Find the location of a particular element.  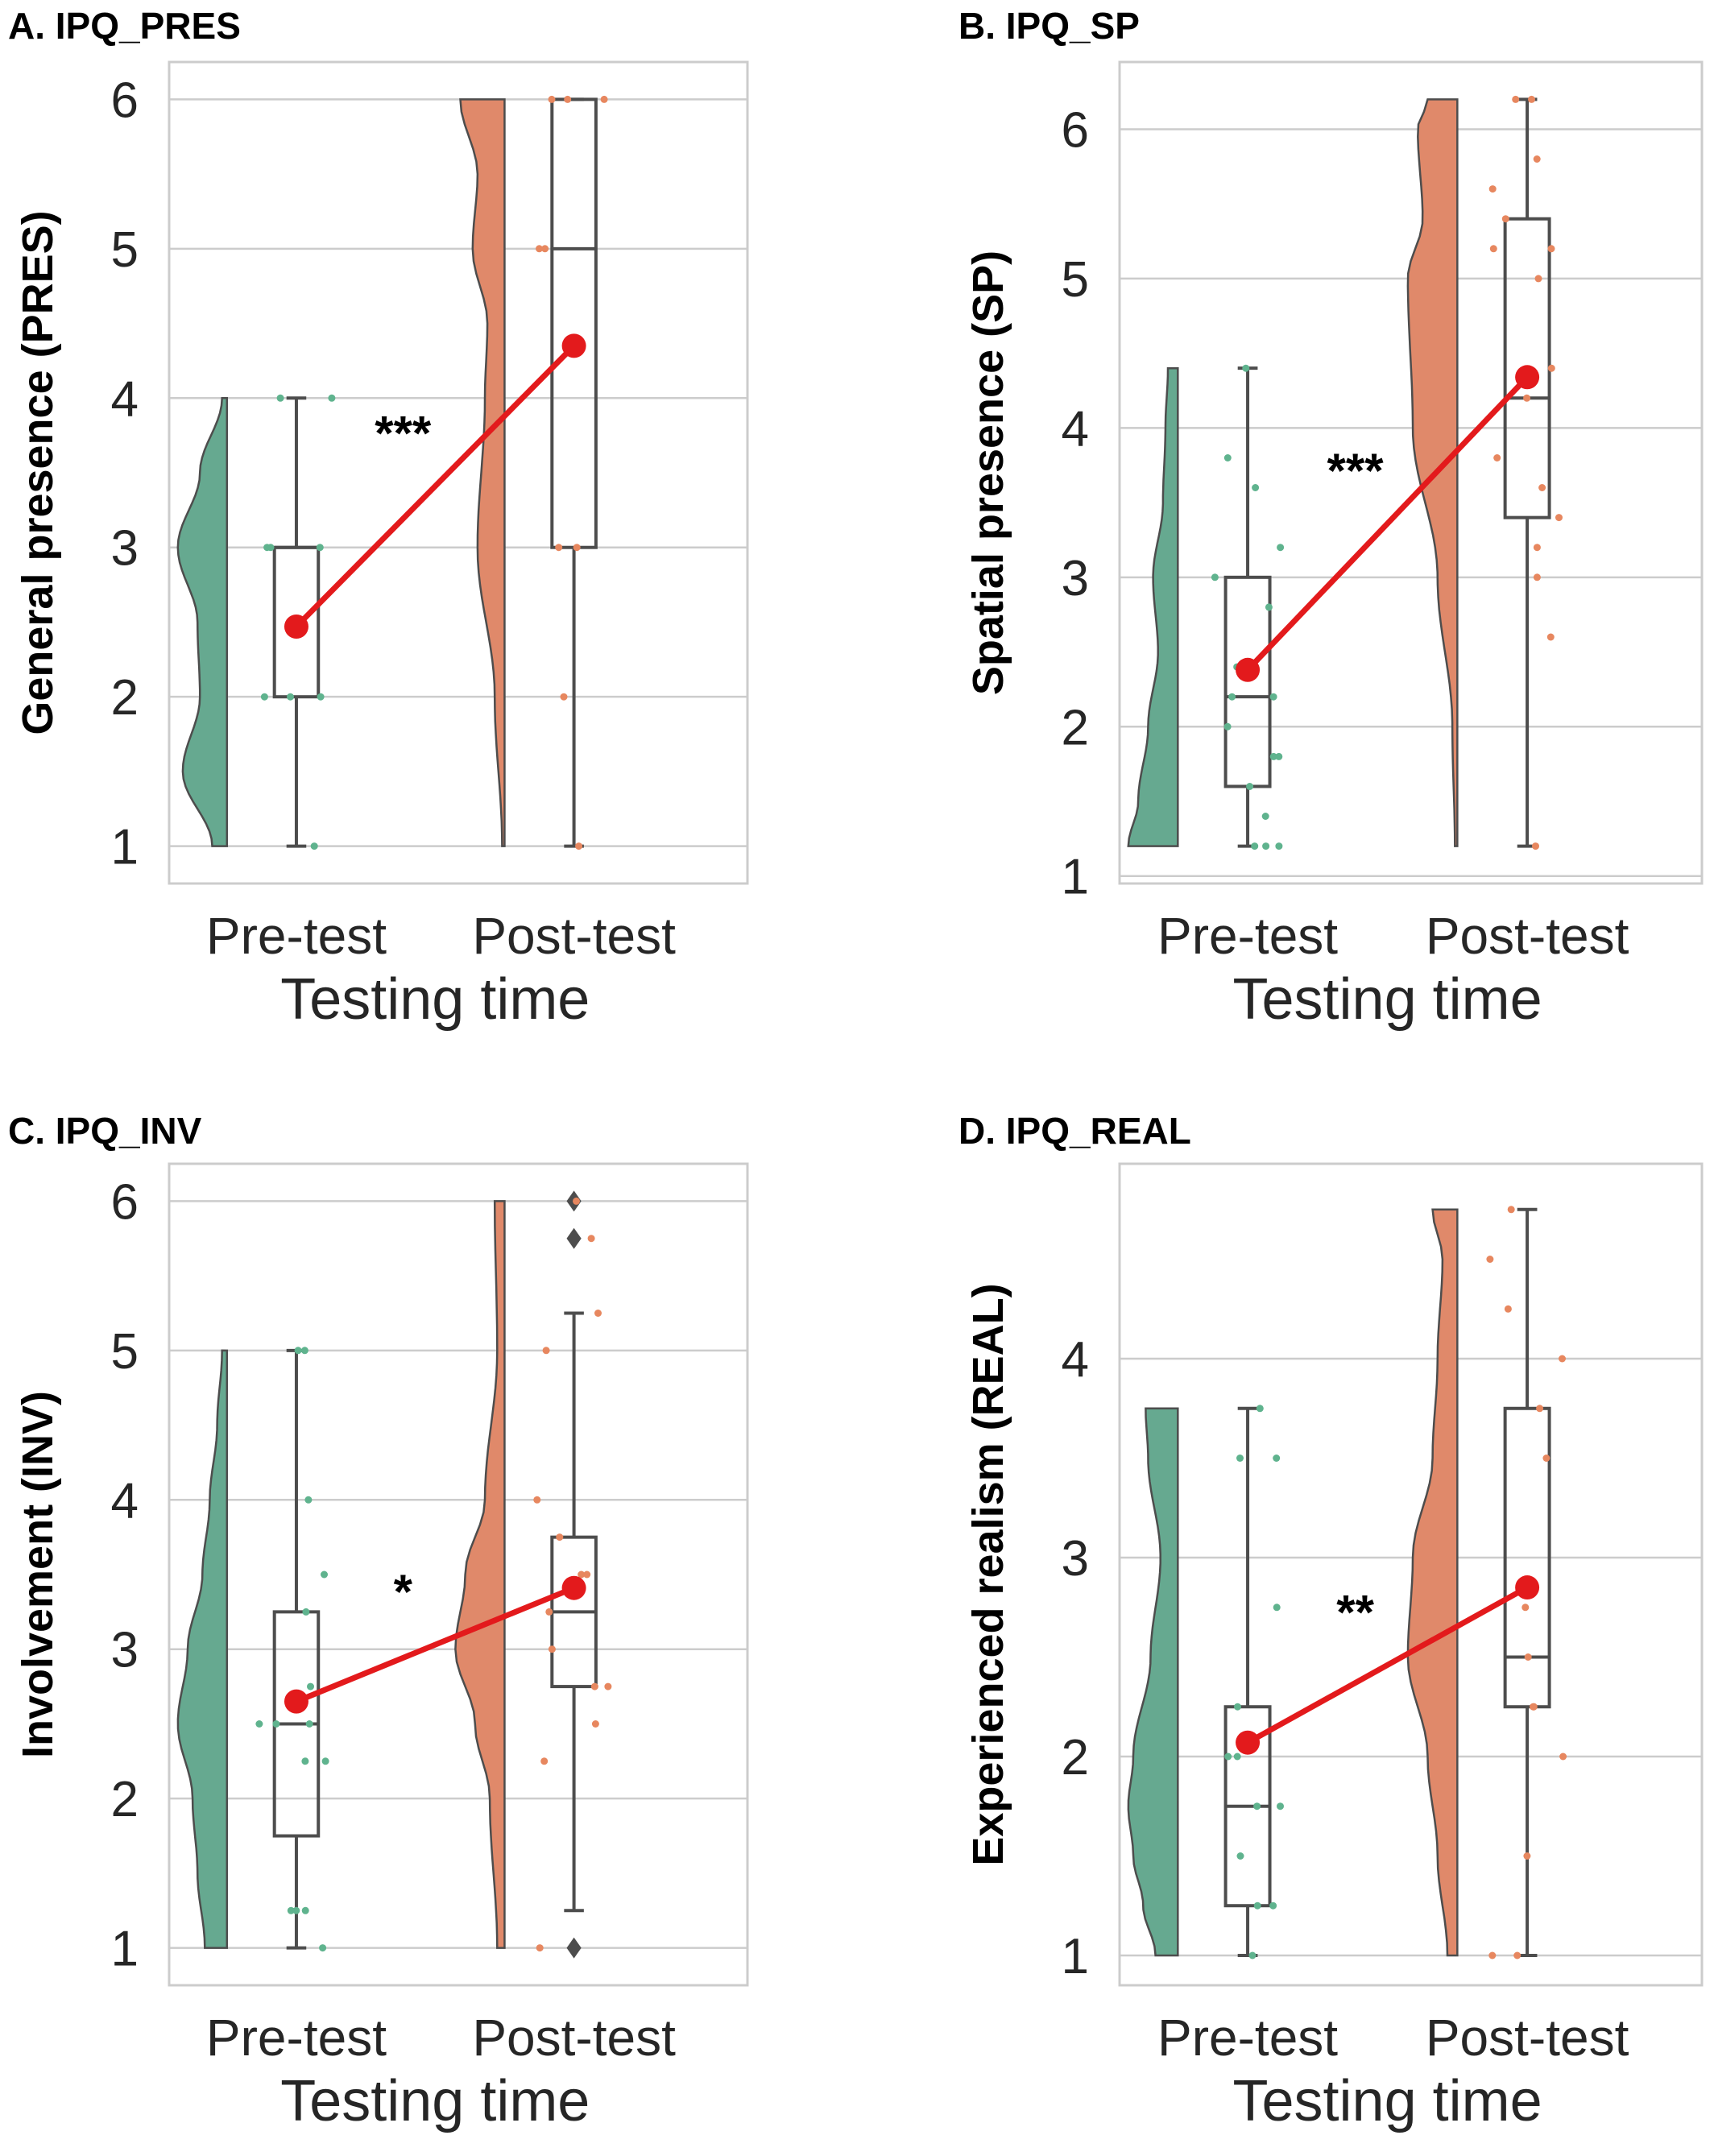

panel-letter: D. is located at coordinates (977, 1131).